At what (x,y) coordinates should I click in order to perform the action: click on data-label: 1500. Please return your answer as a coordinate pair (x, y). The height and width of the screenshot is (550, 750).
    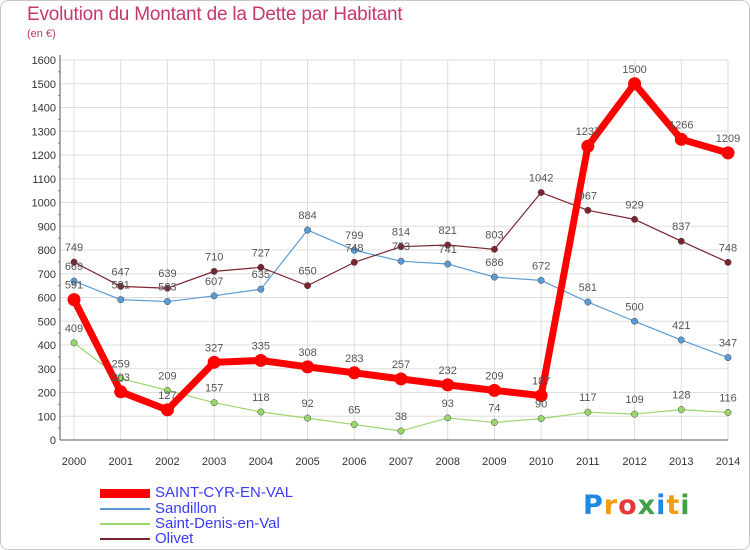
    Looking at the image, I should click on (634, 70).